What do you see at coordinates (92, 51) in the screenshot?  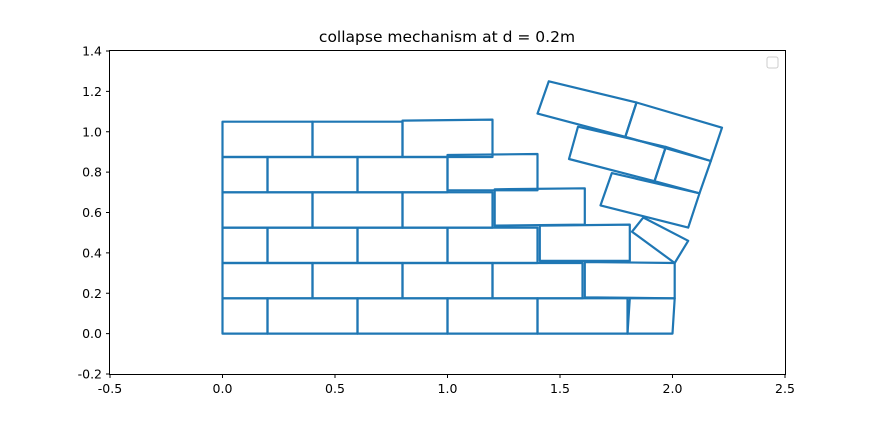 I see `y-tick-label: 1.4` at bounding box center [92, 51].